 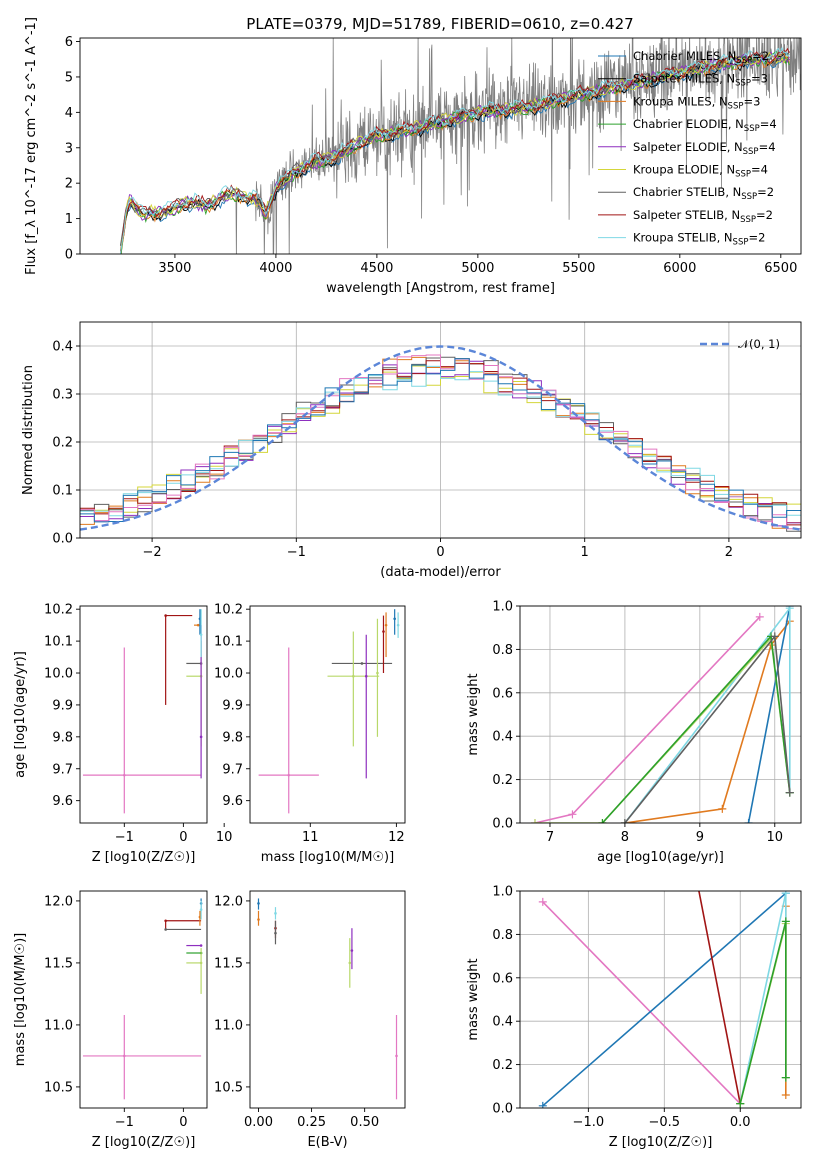 I want to click on model-spectrum-kroupa-elodie, so click(x=454, y=152).